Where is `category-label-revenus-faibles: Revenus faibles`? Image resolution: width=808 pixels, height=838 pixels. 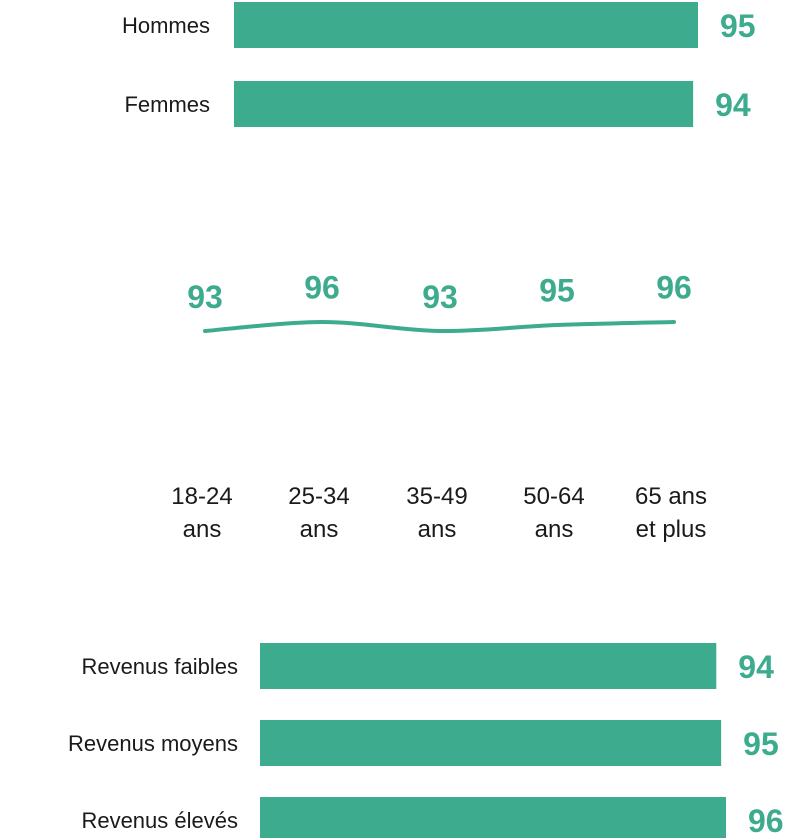
category-label-revenus-faibles: Revenus faibles is located at coordinates (159, 666).